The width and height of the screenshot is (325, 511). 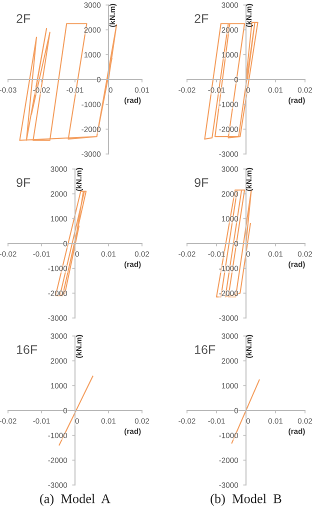 I want to click on text: (b) Model B, so click(x=246, y=500).